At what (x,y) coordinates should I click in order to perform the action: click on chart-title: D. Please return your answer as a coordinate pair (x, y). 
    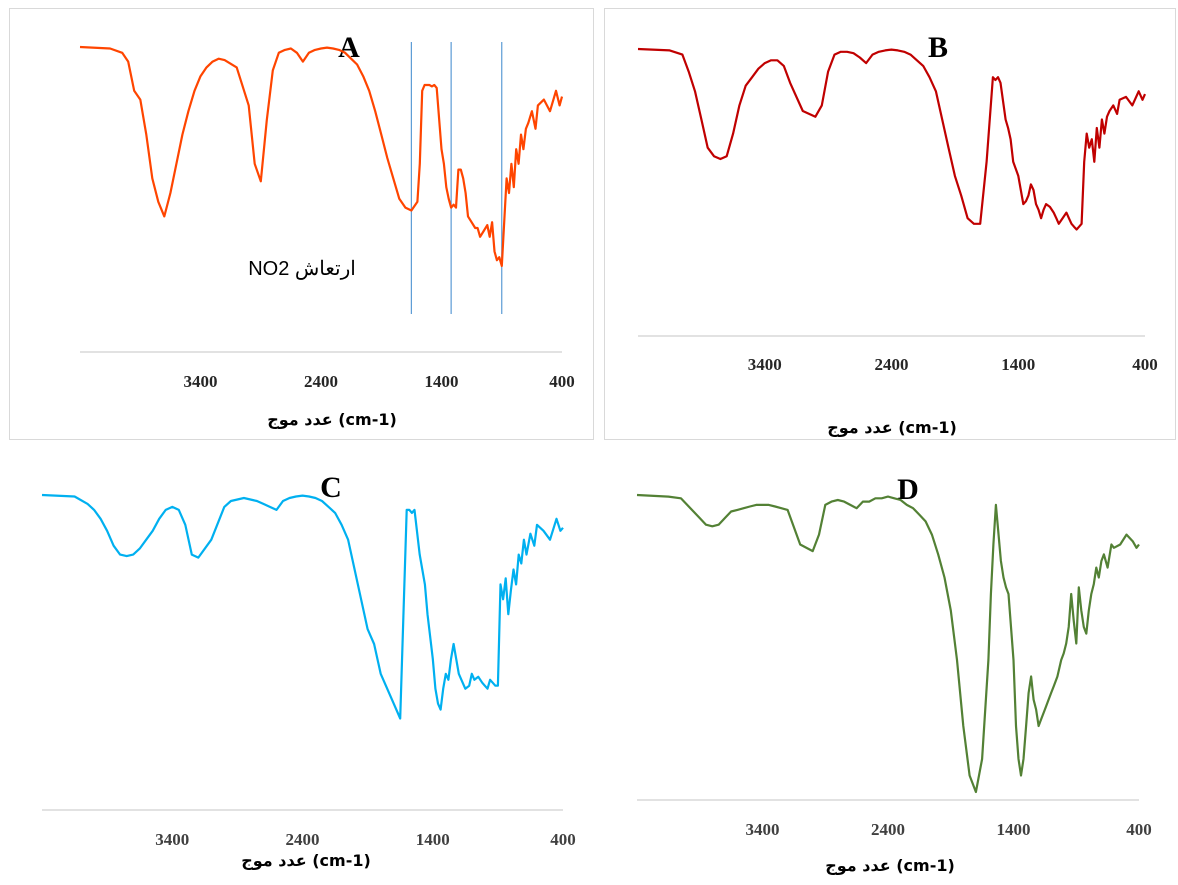
    Looking at the image, I should click on (908, 489).